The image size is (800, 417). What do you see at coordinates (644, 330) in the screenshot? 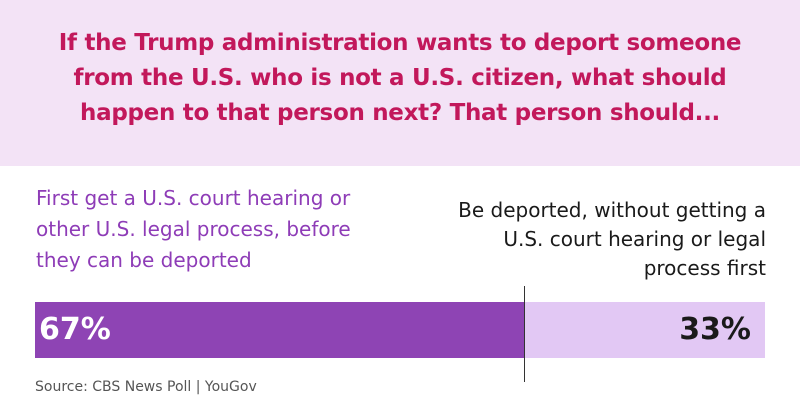
I see `bar-segment-right` at bounding box center [644, 330].